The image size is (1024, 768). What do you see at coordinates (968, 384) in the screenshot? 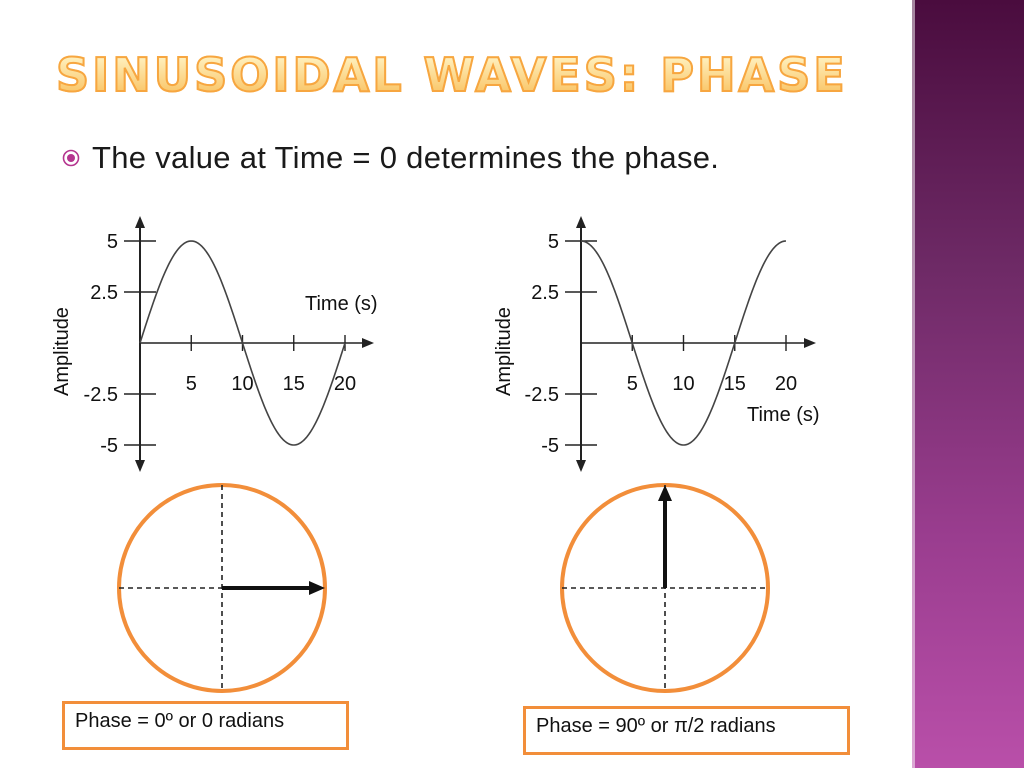
I see `decorative-sidebar` at bounding box center [968, 384].